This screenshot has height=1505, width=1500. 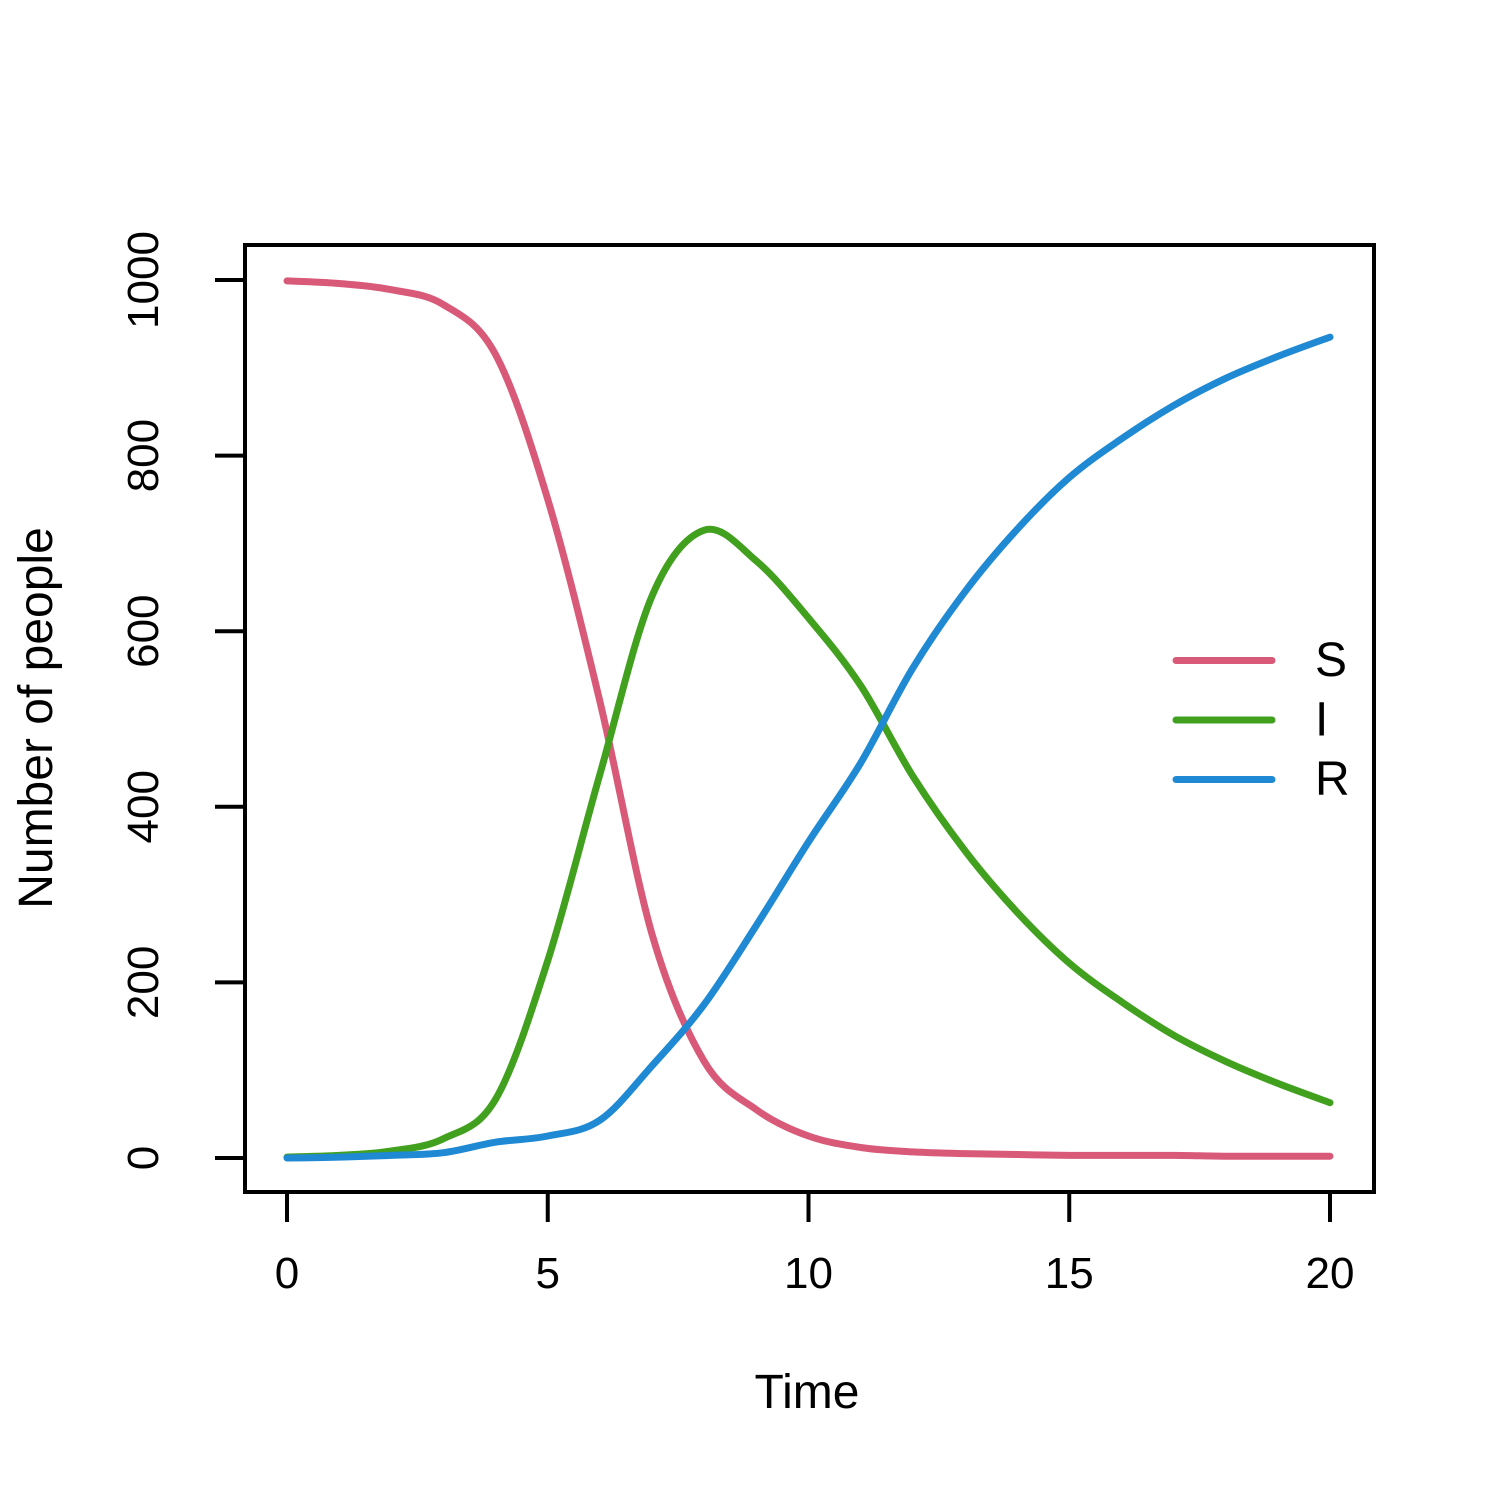 What do you see at coordinates (807, 1392) in the screenshot?
I see `x-axis-title: Time` at bounding box center [807, 1392].